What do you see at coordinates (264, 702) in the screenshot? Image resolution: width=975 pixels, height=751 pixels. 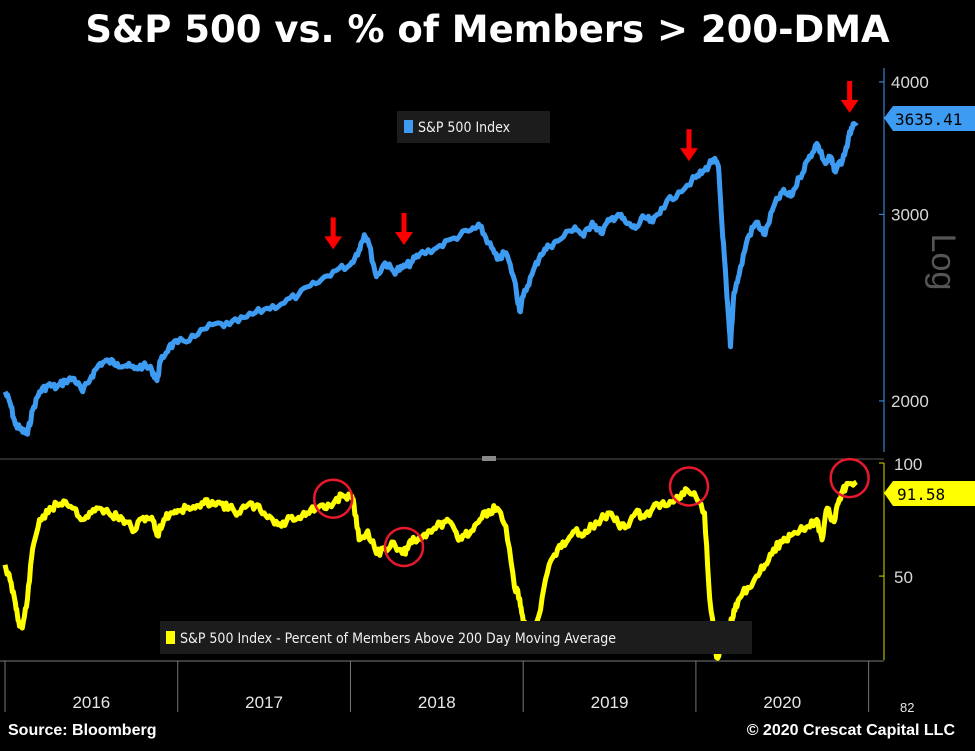 I see `x-tick-label-2017: 2017` at bounding box center [264, 702].